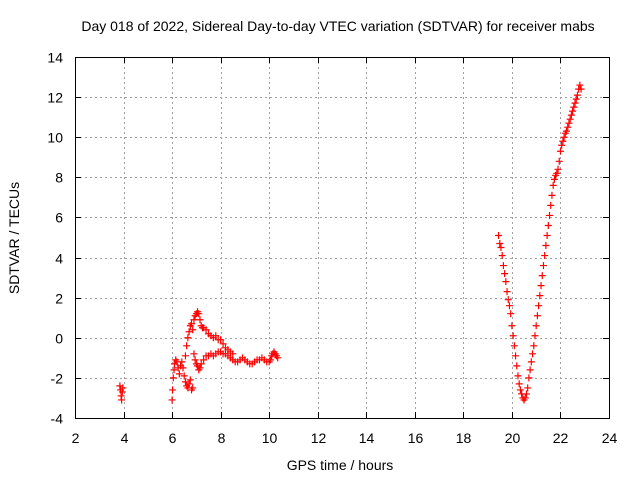 The image size is (640, 480). What do you see at coordinates (59, 339) in the screenshot?
I see `y-tick-label: 0` at bounding box center [59, 339].